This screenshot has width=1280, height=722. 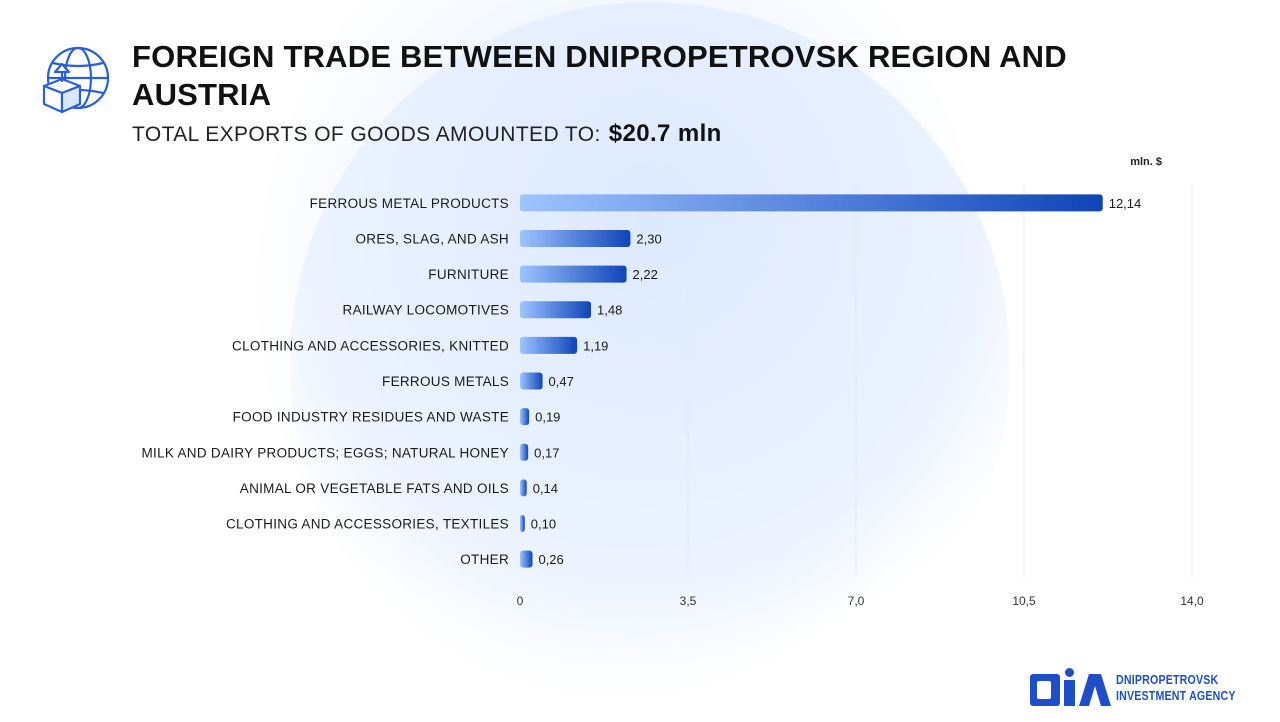 I want to click on value-label: 0,26, so click(x=550, y=559).